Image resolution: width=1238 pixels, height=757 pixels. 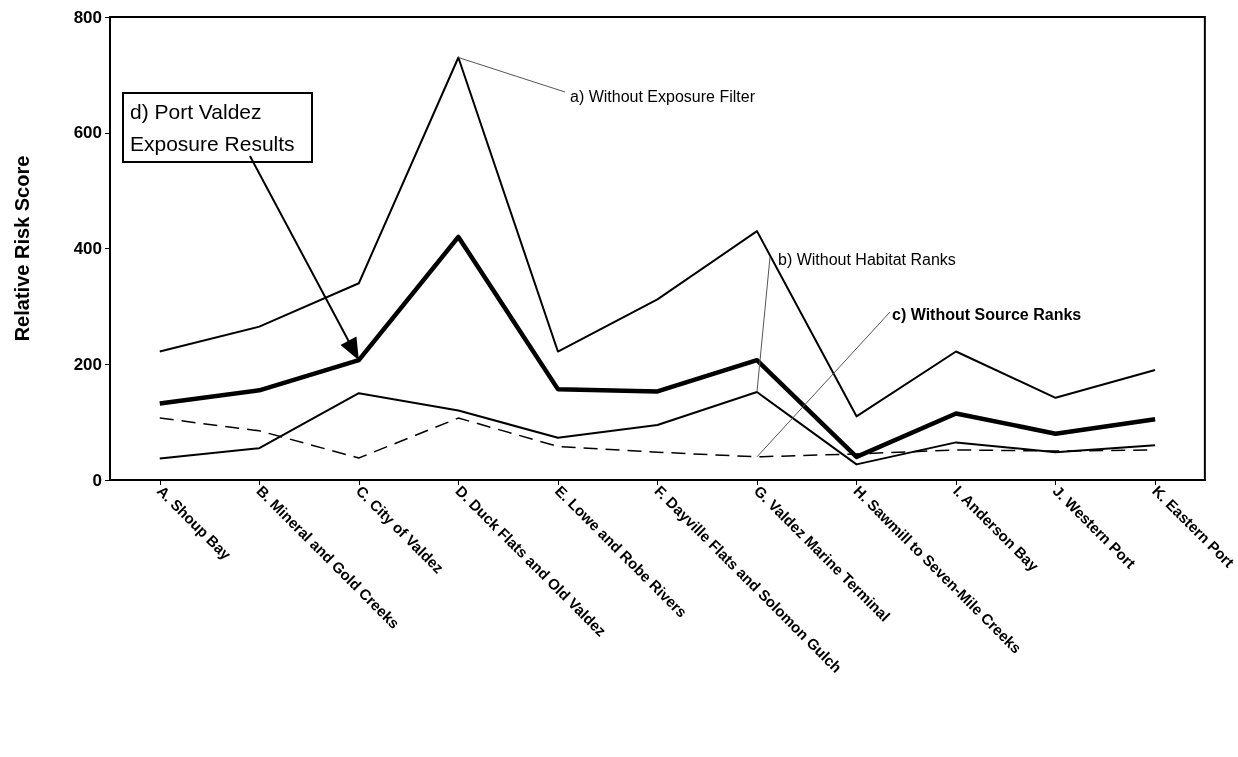 What do you see at coordinates (97, 480) in the screenshot?
I see `y-tick-label: 0` at bounding box center [97, 480].